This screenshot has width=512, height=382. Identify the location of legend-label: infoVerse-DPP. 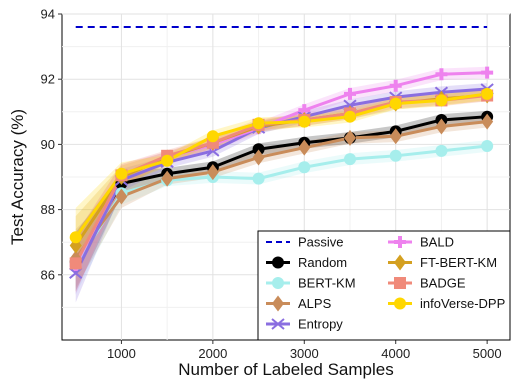
(462, 303).